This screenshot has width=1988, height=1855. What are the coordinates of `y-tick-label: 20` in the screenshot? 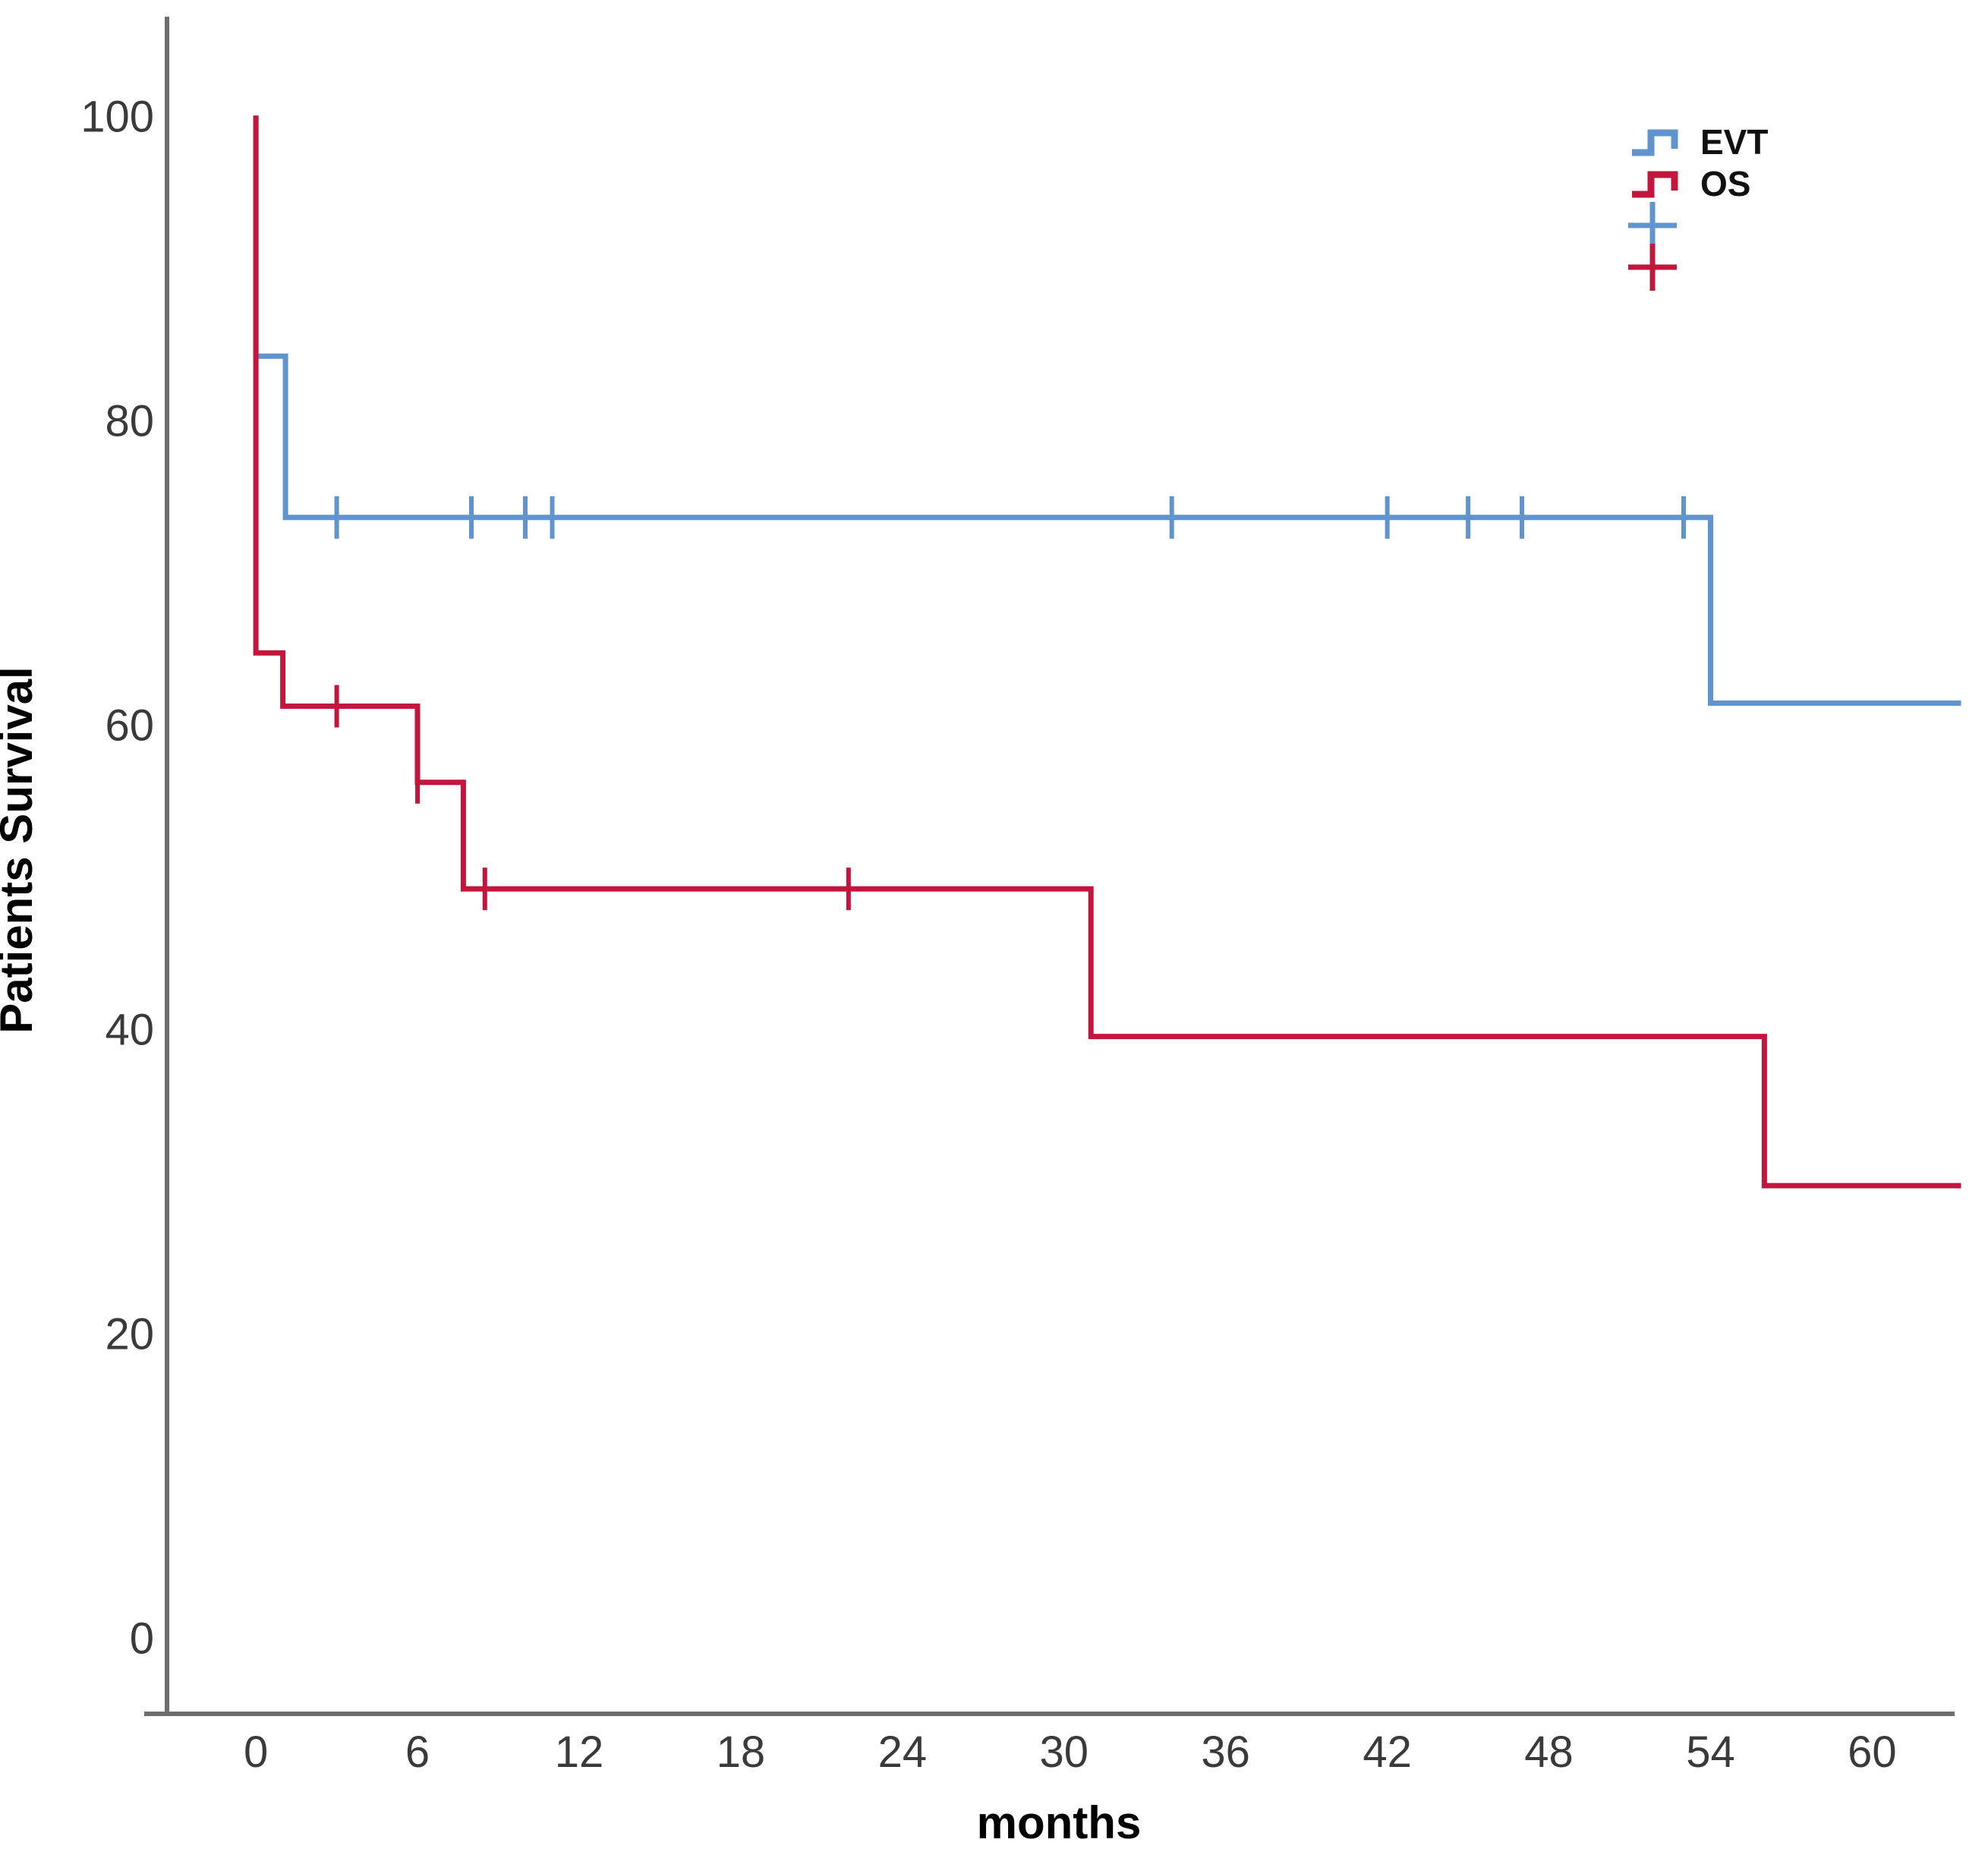 It's located at (129, 1334).